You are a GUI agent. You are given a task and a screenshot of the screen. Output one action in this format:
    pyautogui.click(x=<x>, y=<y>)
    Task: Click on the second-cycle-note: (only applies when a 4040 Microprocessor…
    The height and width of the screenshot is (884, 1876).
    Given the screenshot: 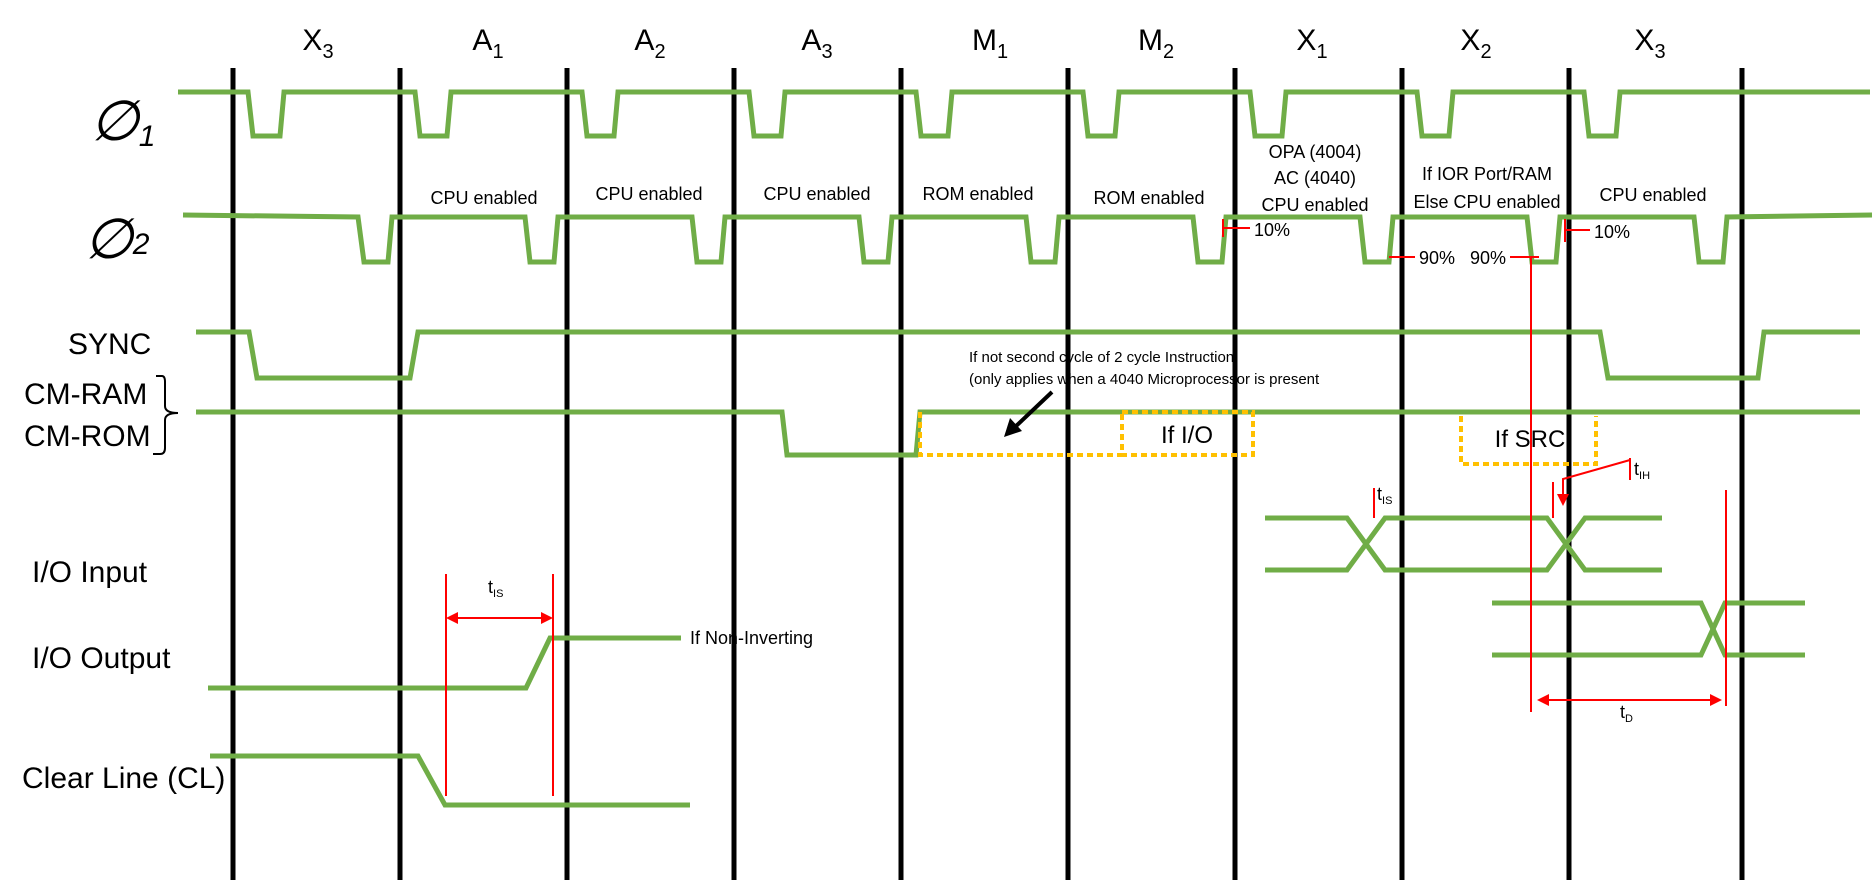 What is the action you would take?
    pyautogui.click(x=1144, y=379)
    